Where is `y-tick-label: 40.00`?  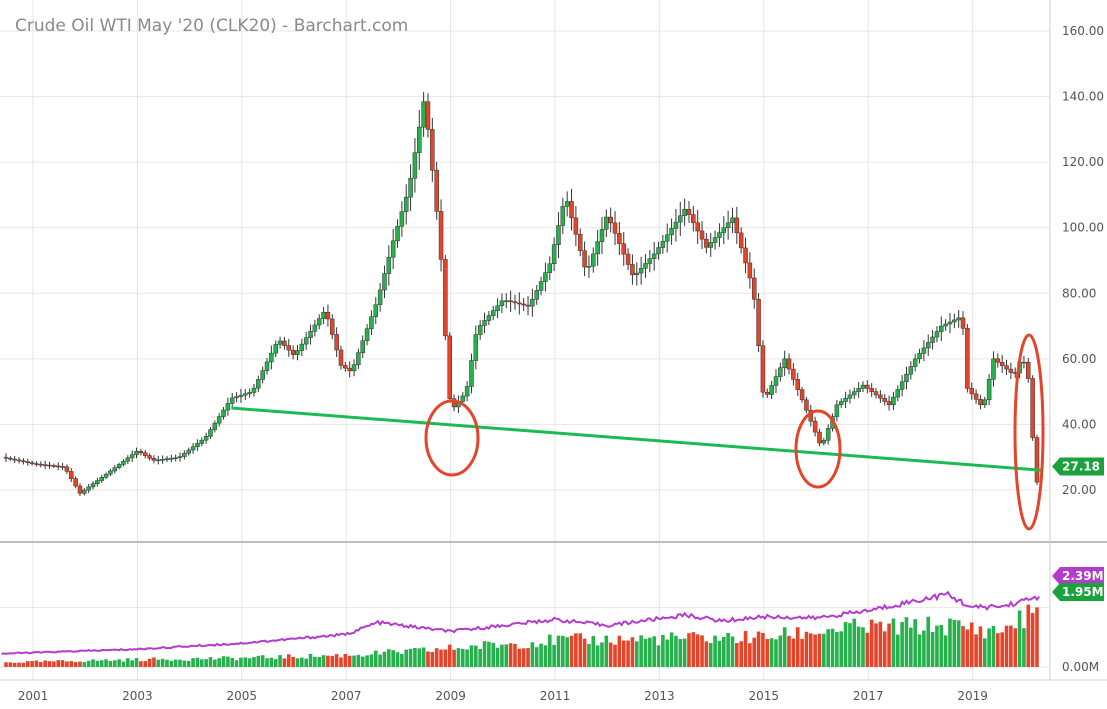
y-tick-label: 40.00 is located at coordinates (1079, 424).